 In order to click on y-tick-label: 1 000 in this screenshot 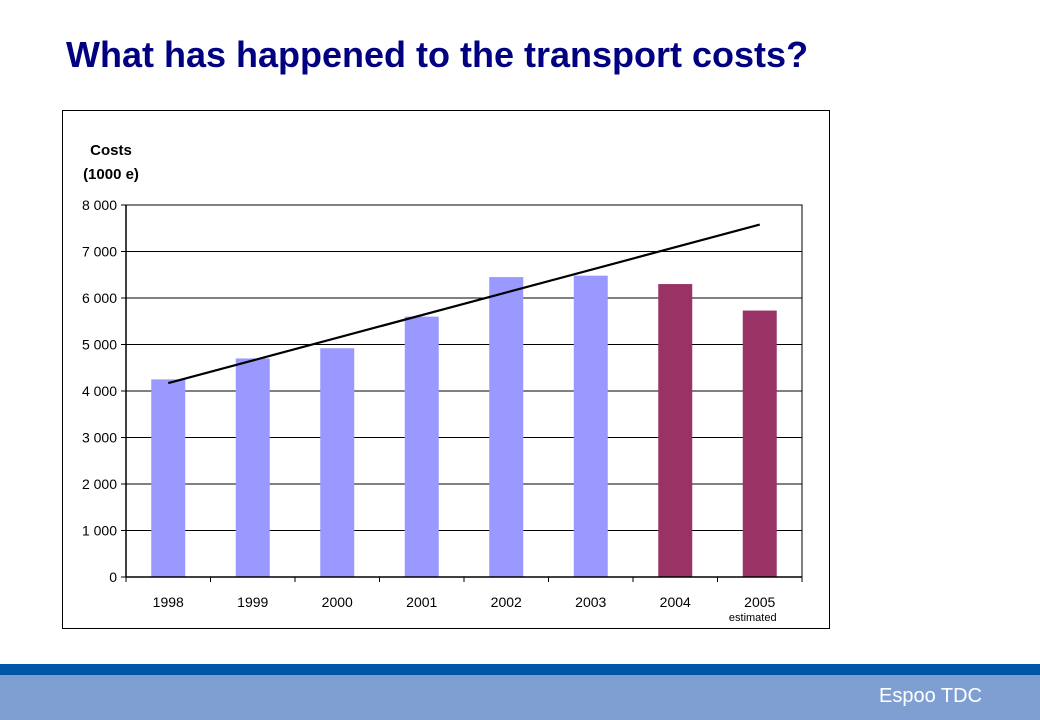, I will do `click(99, 531)`.